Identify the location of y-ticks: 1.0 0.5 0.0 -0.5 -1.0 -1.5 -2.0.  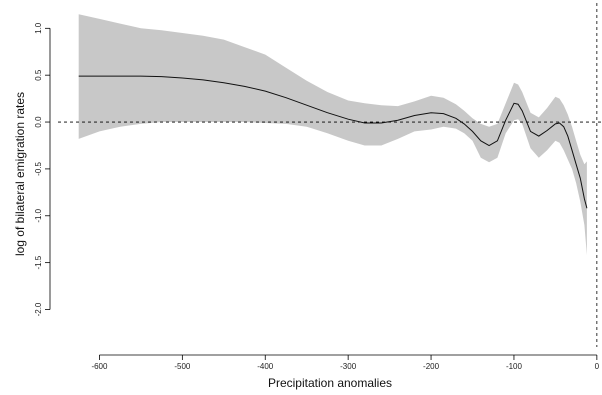
(42, 169).